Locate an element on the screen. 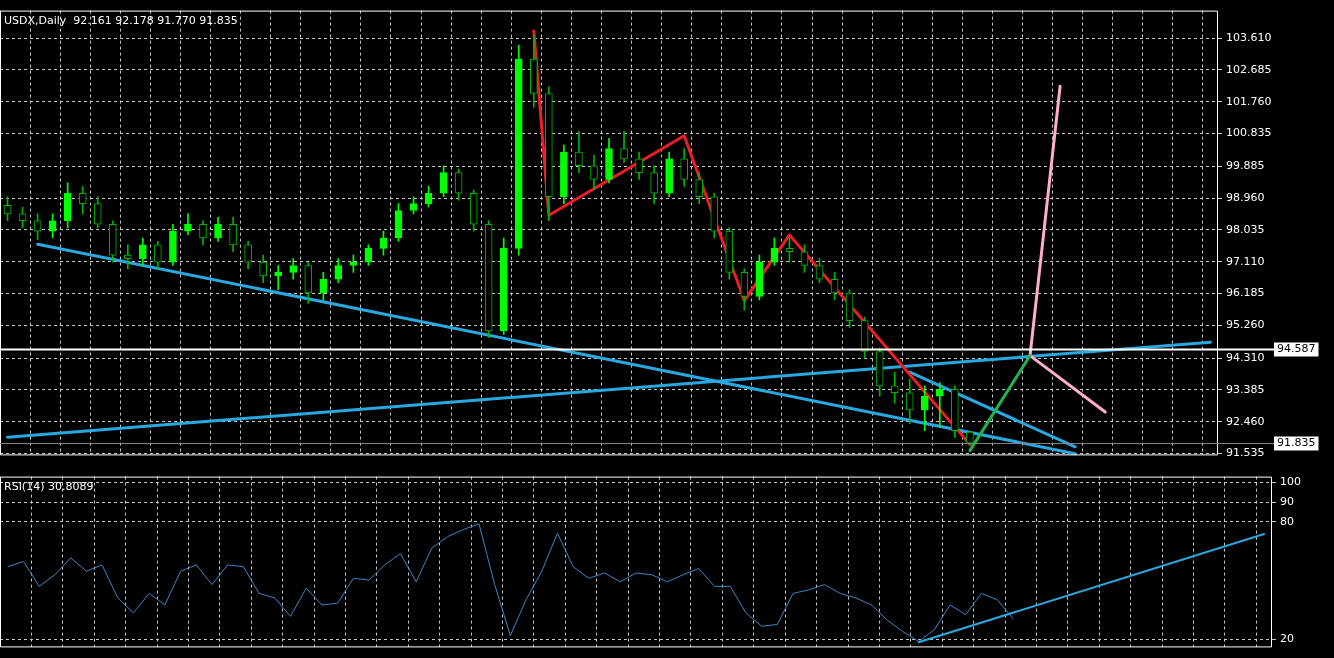 This screenshot has width=1334, height=658. y-tick-label: 93.385 is located at coordinates (1245, 389).